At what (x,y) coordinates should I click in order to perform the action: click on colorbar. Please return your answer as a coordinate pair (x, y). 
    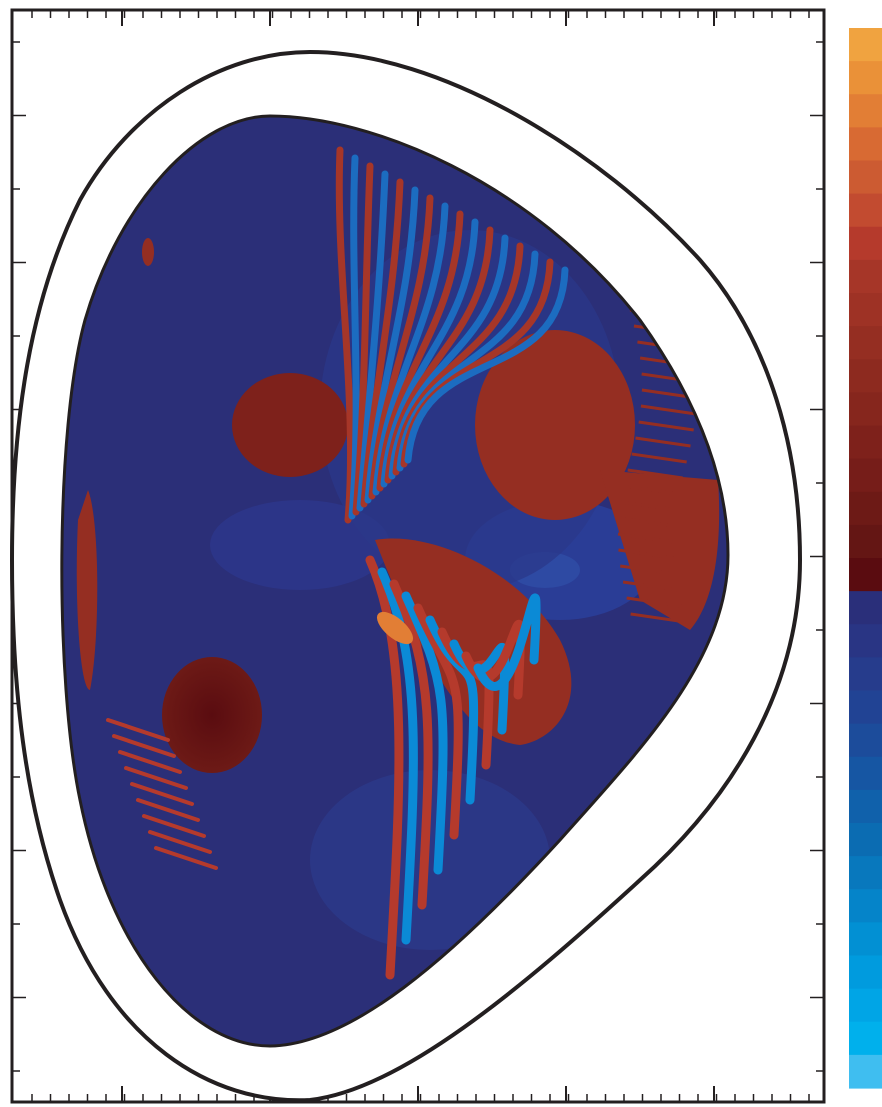
    Looking at the image, I should click on (865, 558).